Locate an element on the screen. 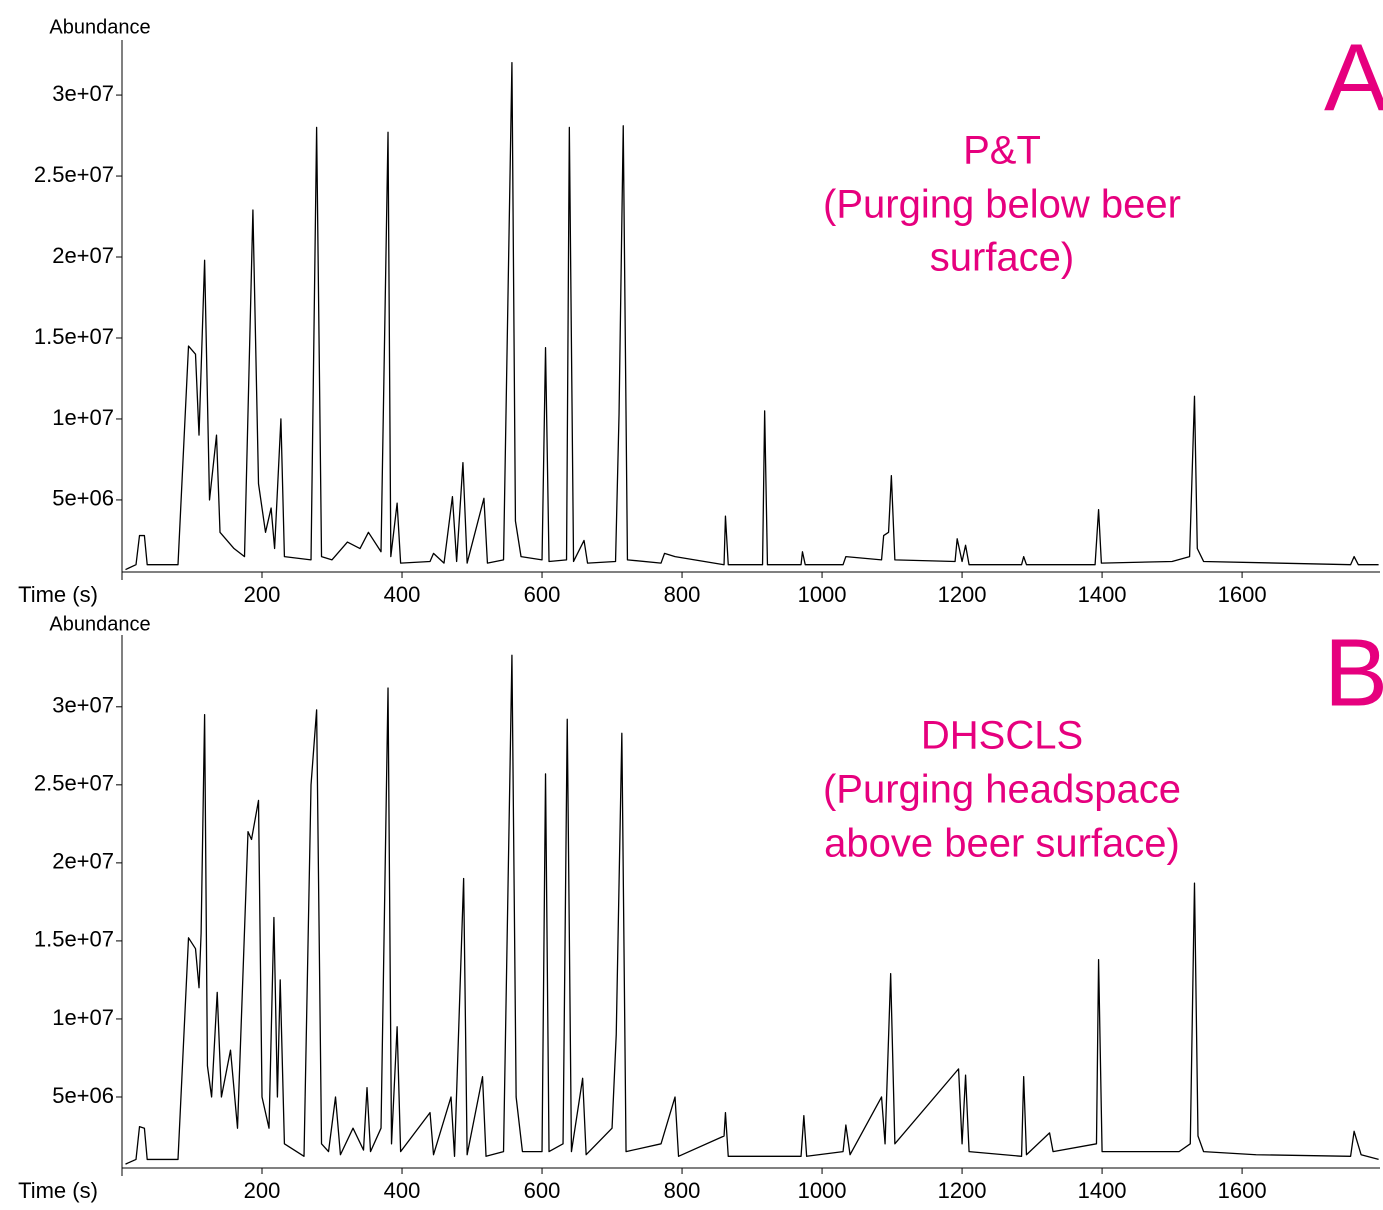 The height and width of the screenshot is (1210, 1383). annotation: P&T is located at coordinates (1002, 151).